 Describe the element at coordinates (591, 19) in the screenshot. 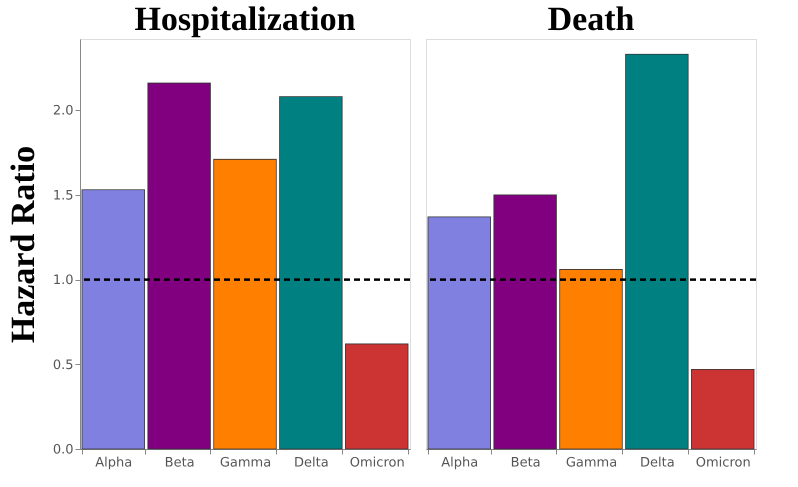

I see `chart-title: Death` at that location.